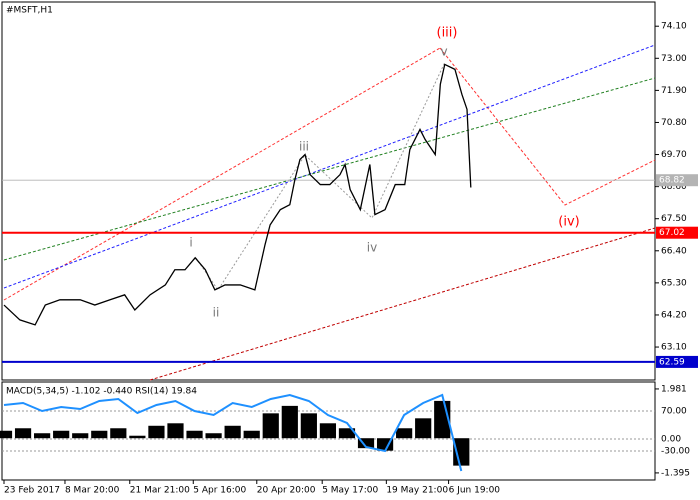 The width and height of the screenshot is (700, 500). What do you see at coordinates (547, 126) in the screenshot?
I see `forecast-line` at bounding box center [547, 126].